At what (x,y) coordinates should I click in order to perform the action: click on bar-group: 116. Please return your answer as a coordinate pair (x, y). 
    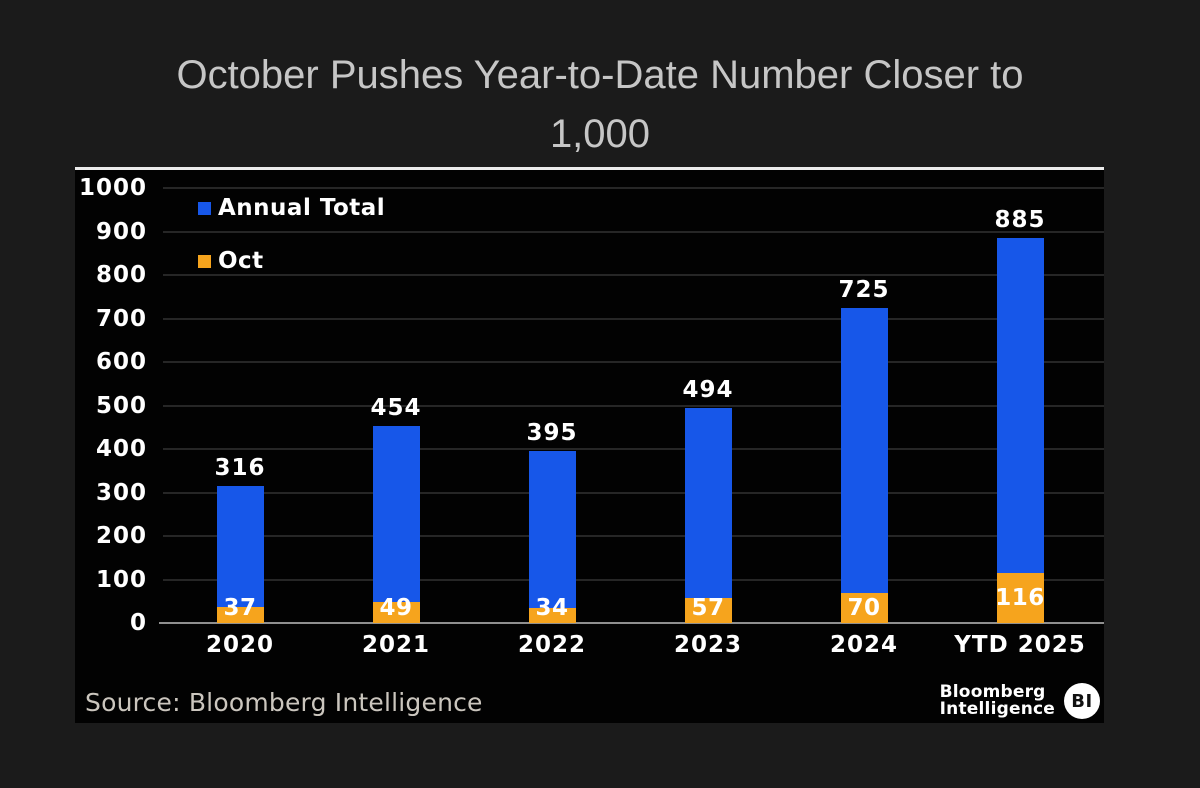
    Looking at the image, I should click on (1019, 430).